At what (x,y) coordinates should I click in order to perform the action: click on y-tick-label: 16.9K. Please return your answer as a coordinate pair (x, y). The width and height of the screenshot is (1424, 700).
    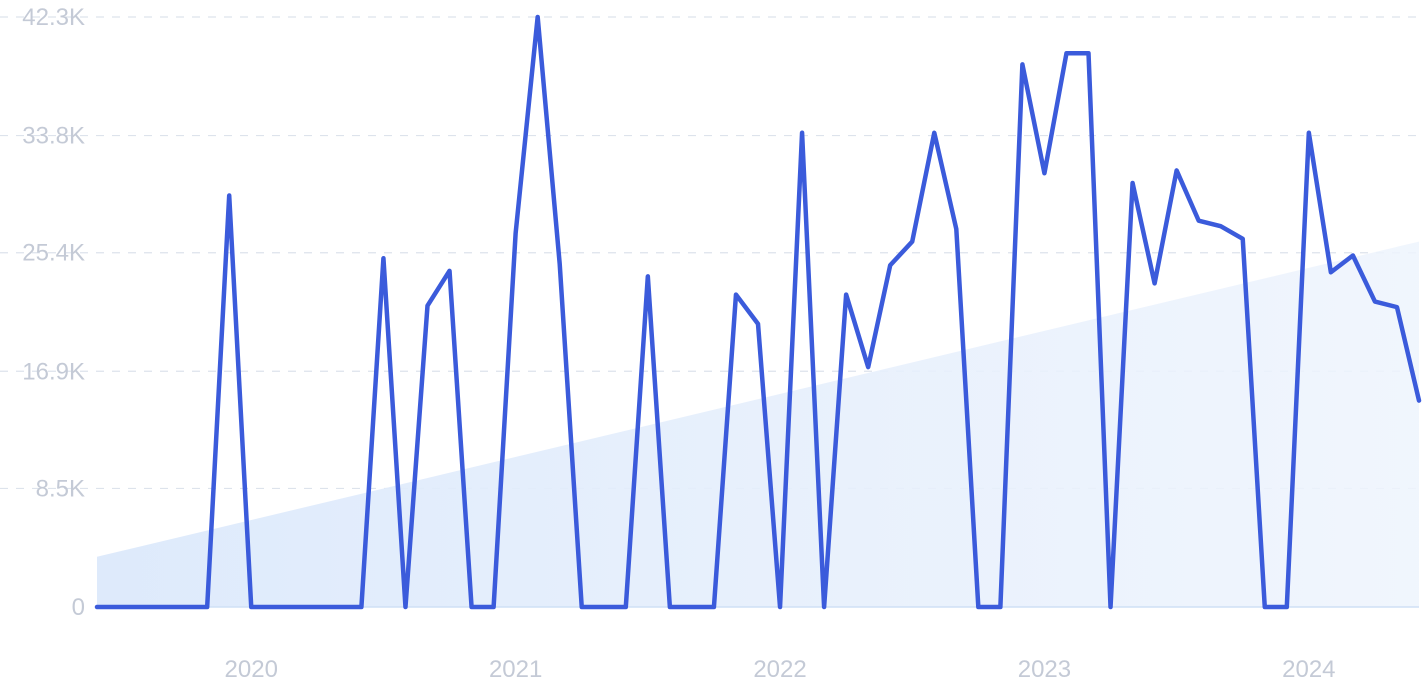
    Looking at the image, I should click on (53, 371).